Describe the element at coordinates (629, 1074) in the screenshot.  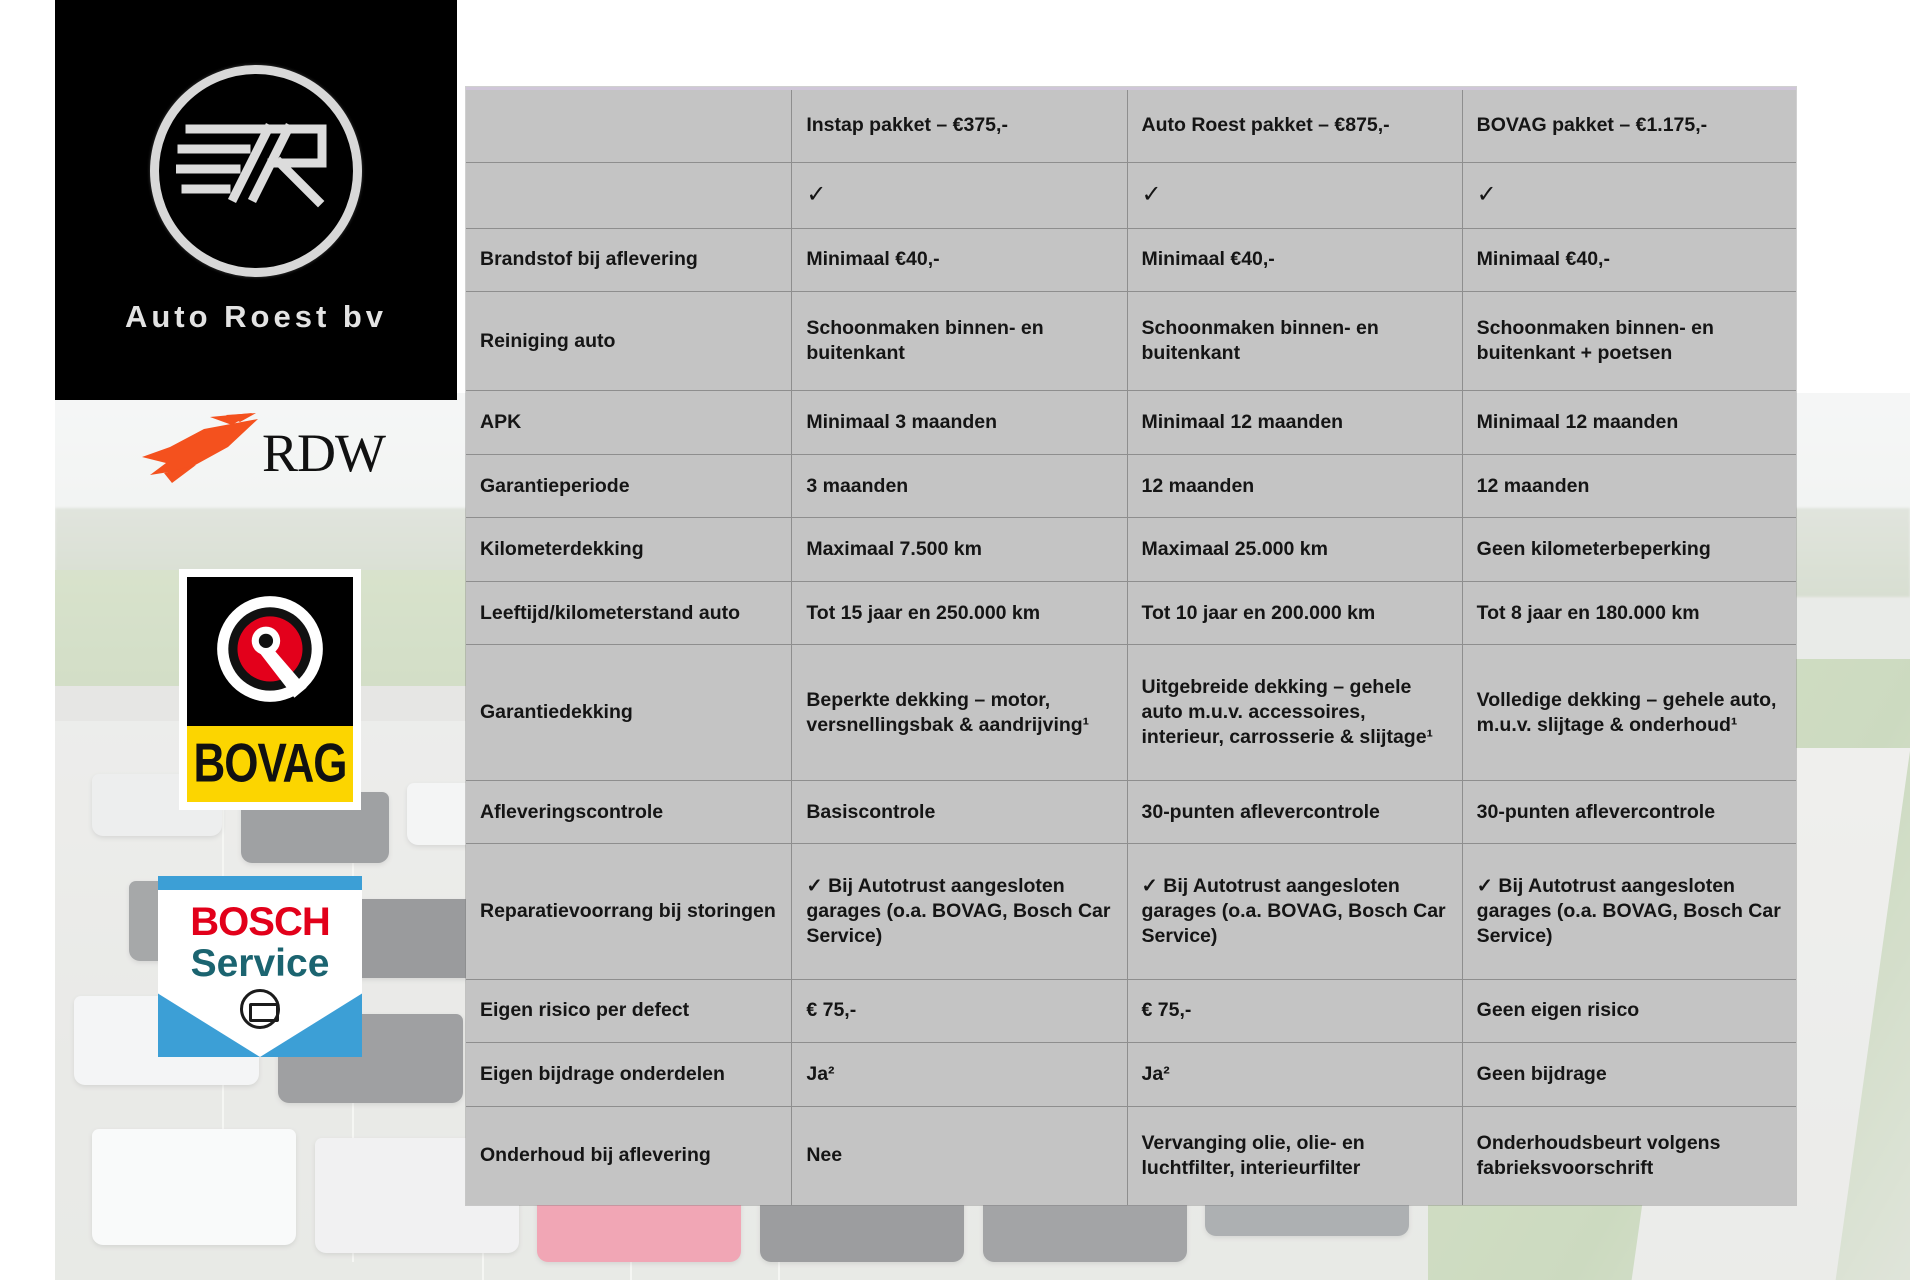
I see `row-label-eigen-bijdrage: Eigen bijdrage onderdelen` at that location.